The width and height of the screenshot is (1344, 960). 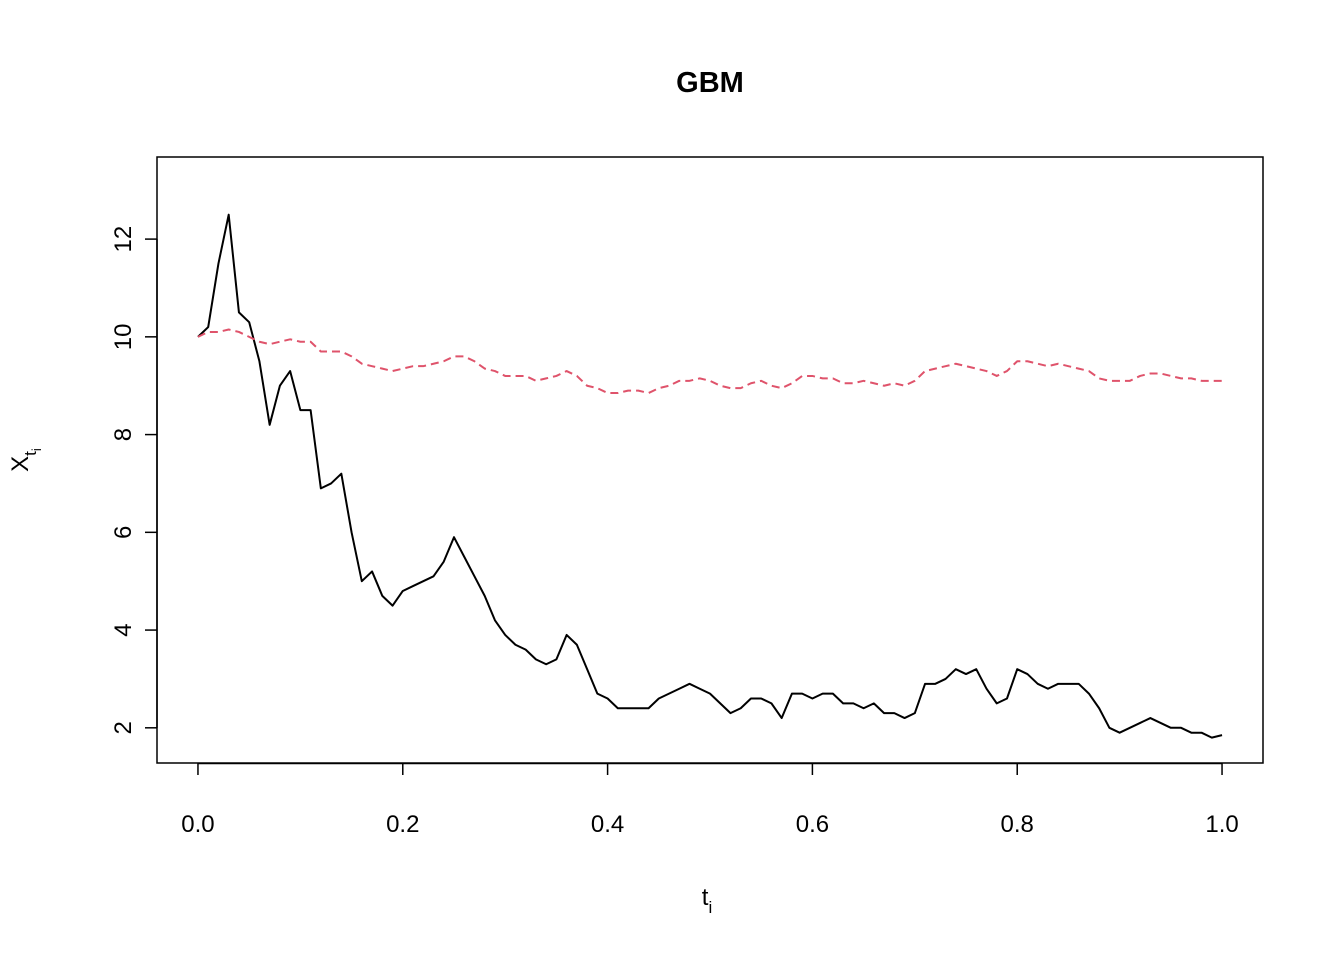 I want to click on y-label-main: X, so click(x=20, y=464).